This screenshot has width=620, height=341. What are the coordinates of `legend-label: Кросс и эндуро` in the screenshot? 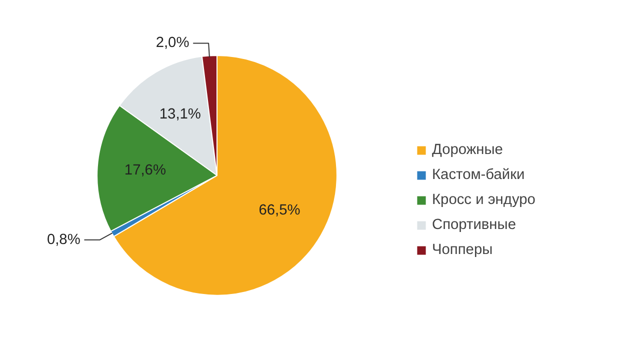 It's located at (484, 200).